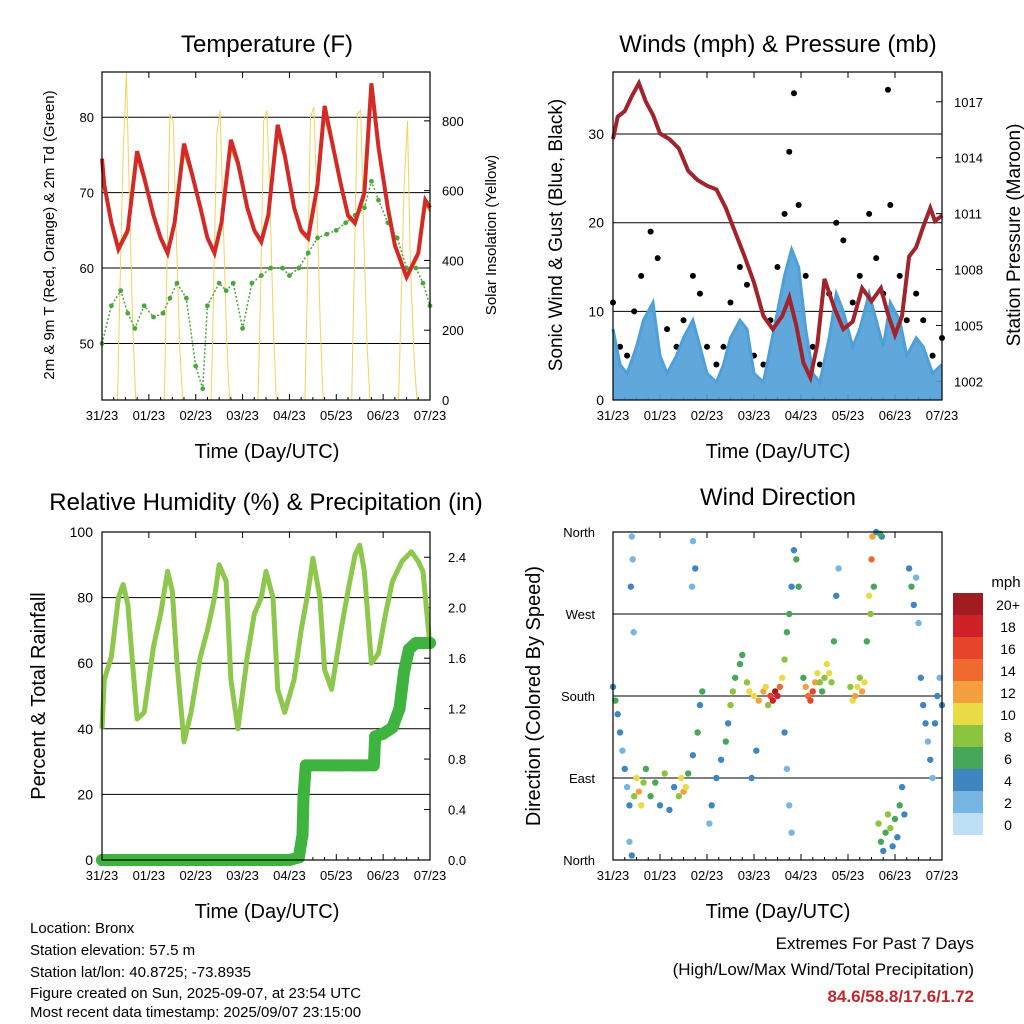 The height and width of the screenshot is (1024, 1024). I want to click on colorbar-label: 10, so click(1008, 715).